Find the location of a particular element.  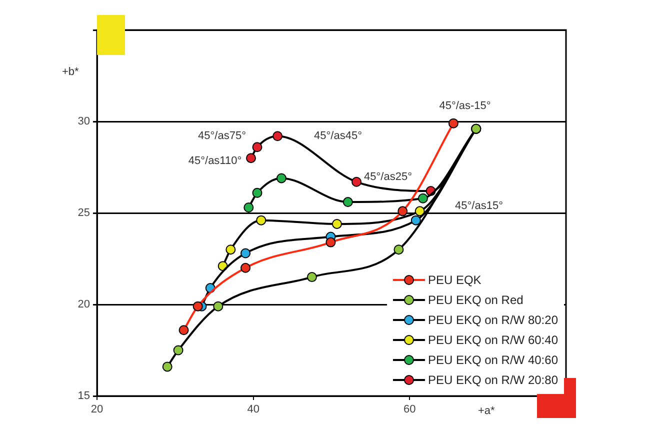

y-tick-label: 20 is located at coordinates (84, 304).